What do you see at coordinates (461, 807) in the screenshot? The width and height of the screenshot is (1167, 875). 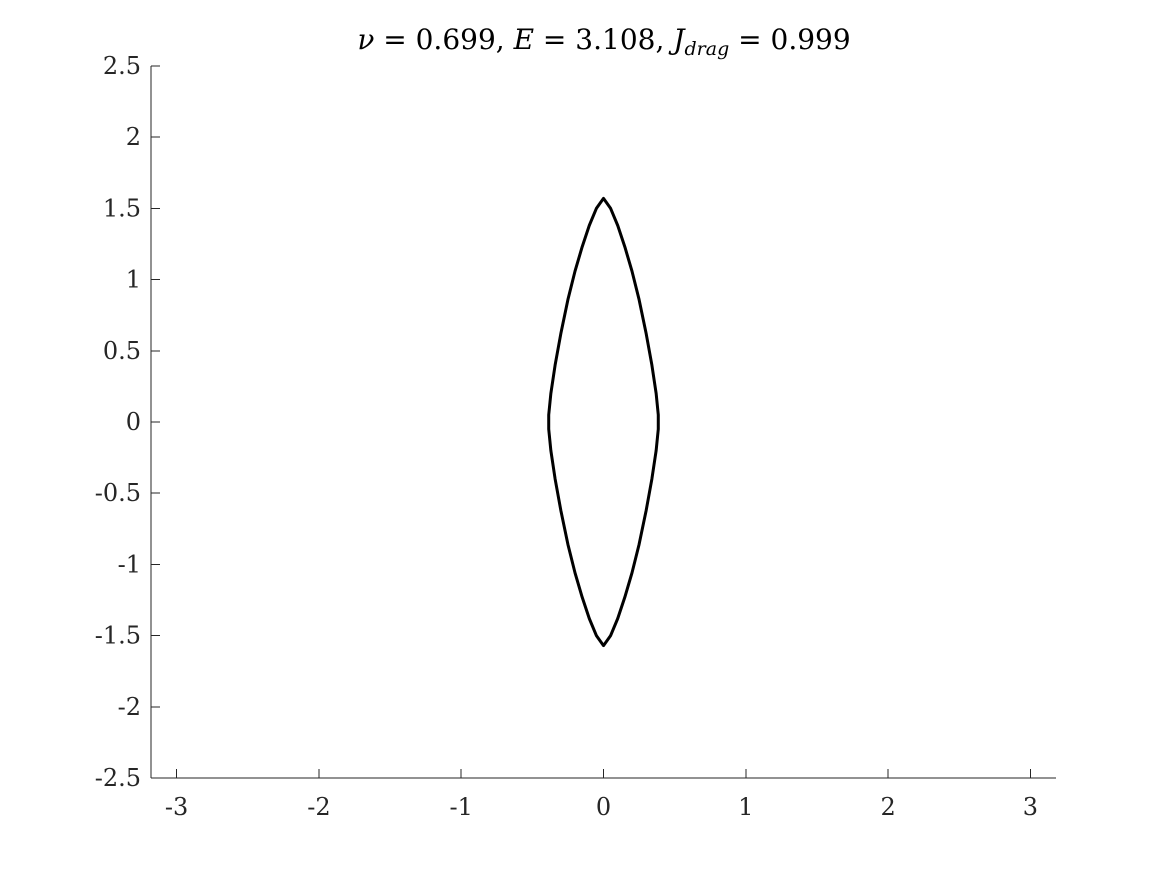 I see `x-tick-label: -1` at bounding box center [461, 807].